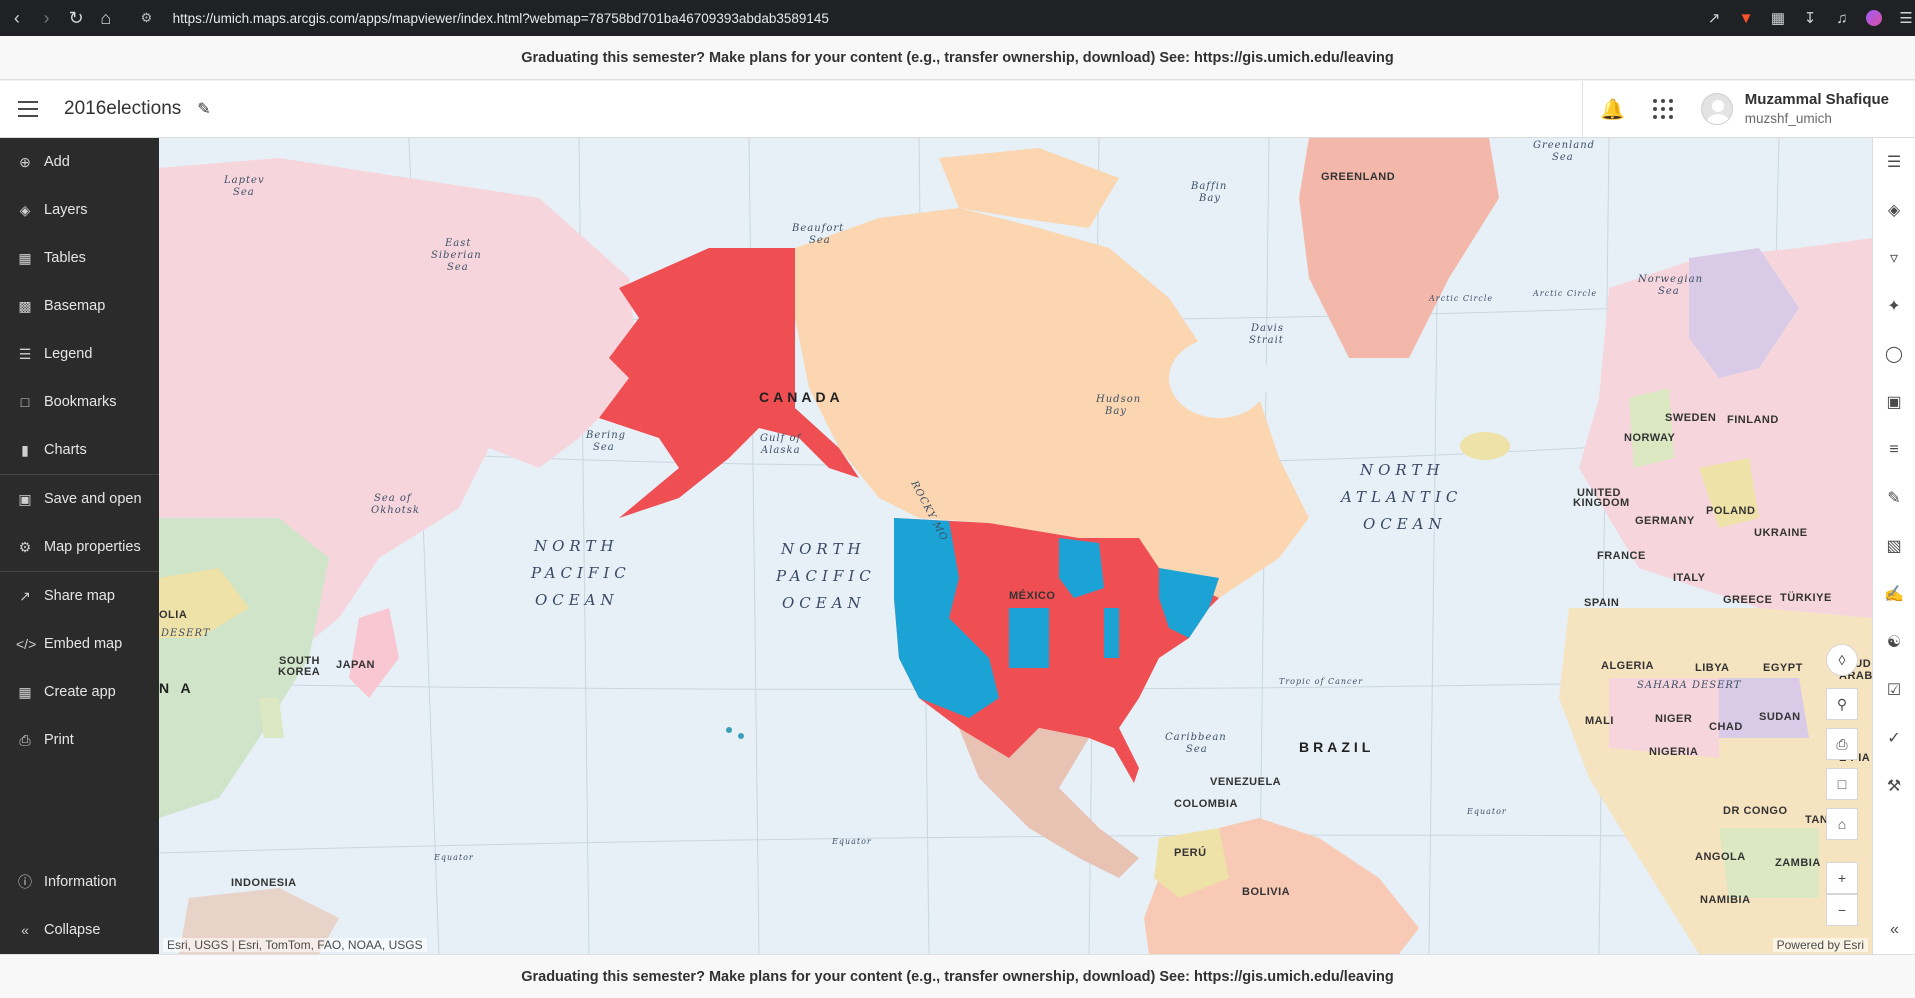 The width and height of the screenshot is (1915, 998). Describe the element at coordinates (1486, 811) in the screenshot. I see `label-equator-3: Equator` at that location.